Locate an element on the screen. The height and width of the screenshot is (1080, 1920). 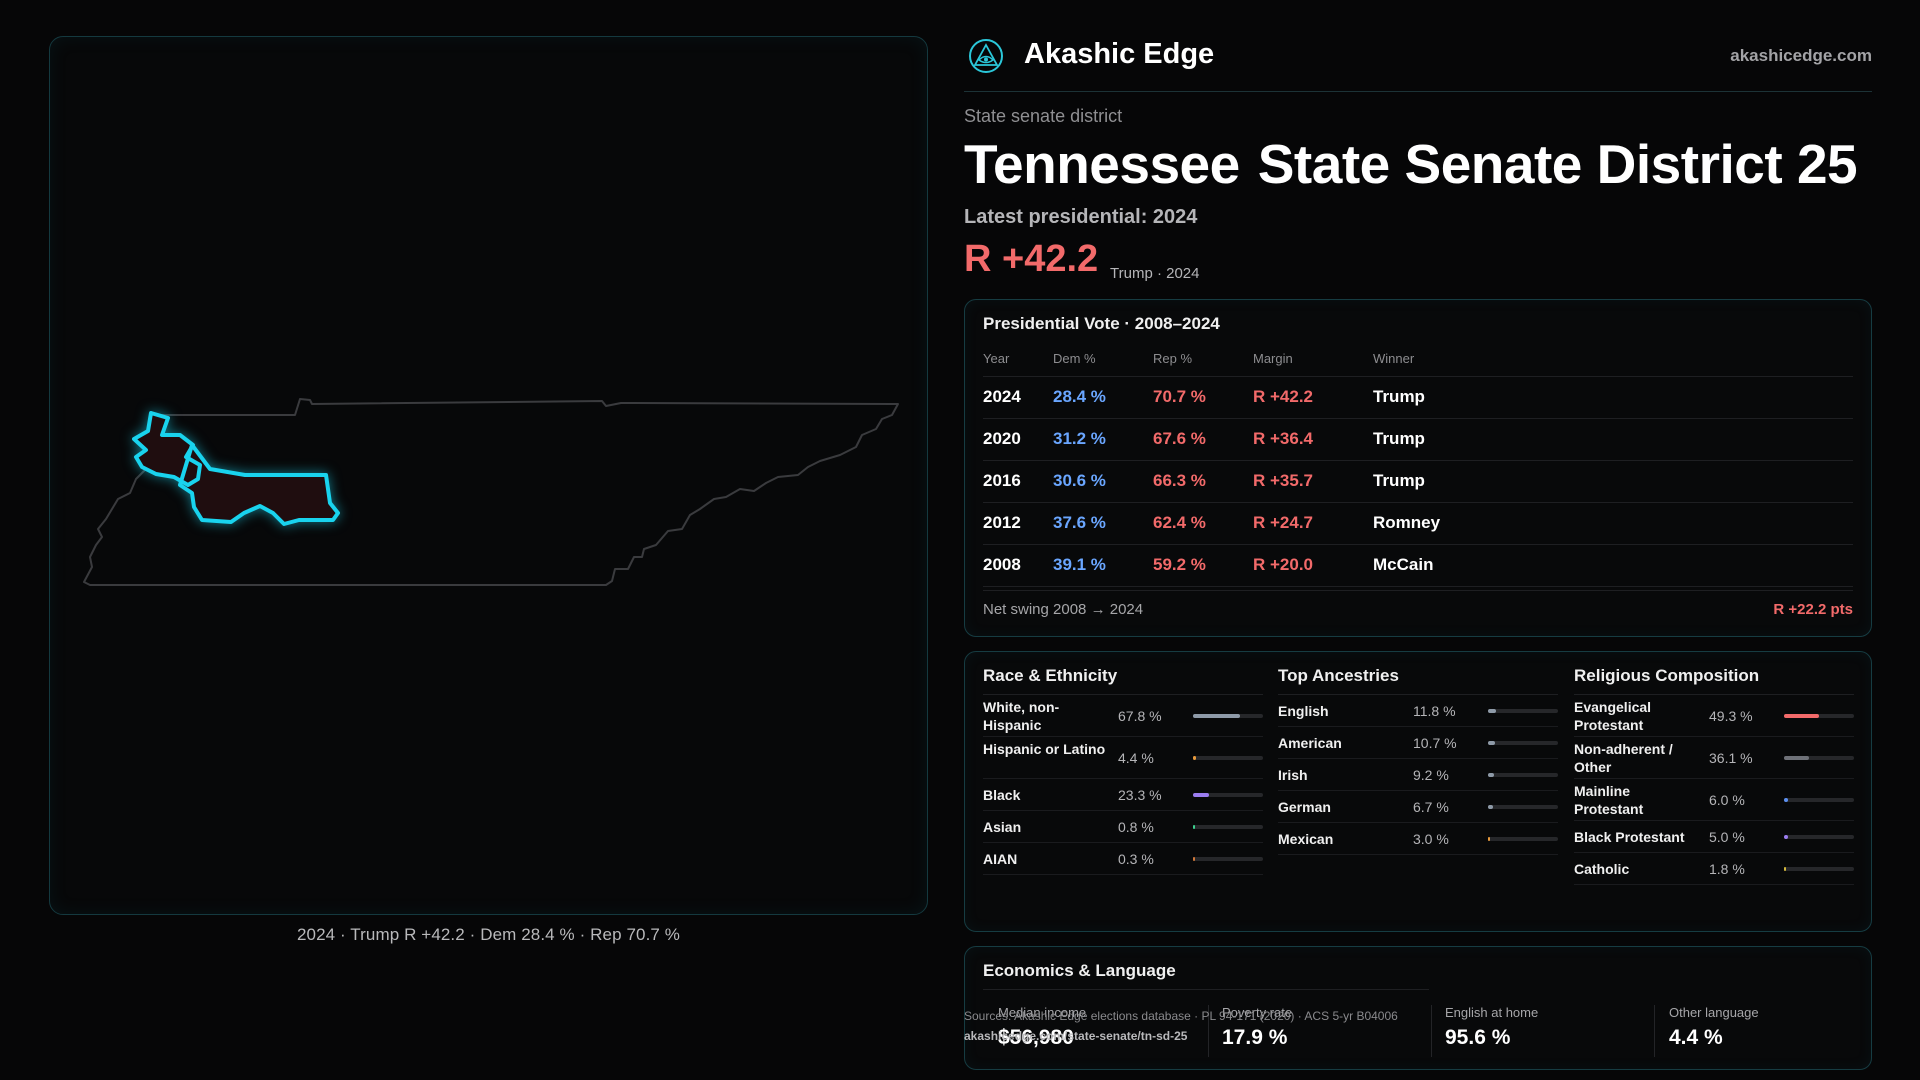
cell-year: 2008 is located at coordinates (1018, 565).